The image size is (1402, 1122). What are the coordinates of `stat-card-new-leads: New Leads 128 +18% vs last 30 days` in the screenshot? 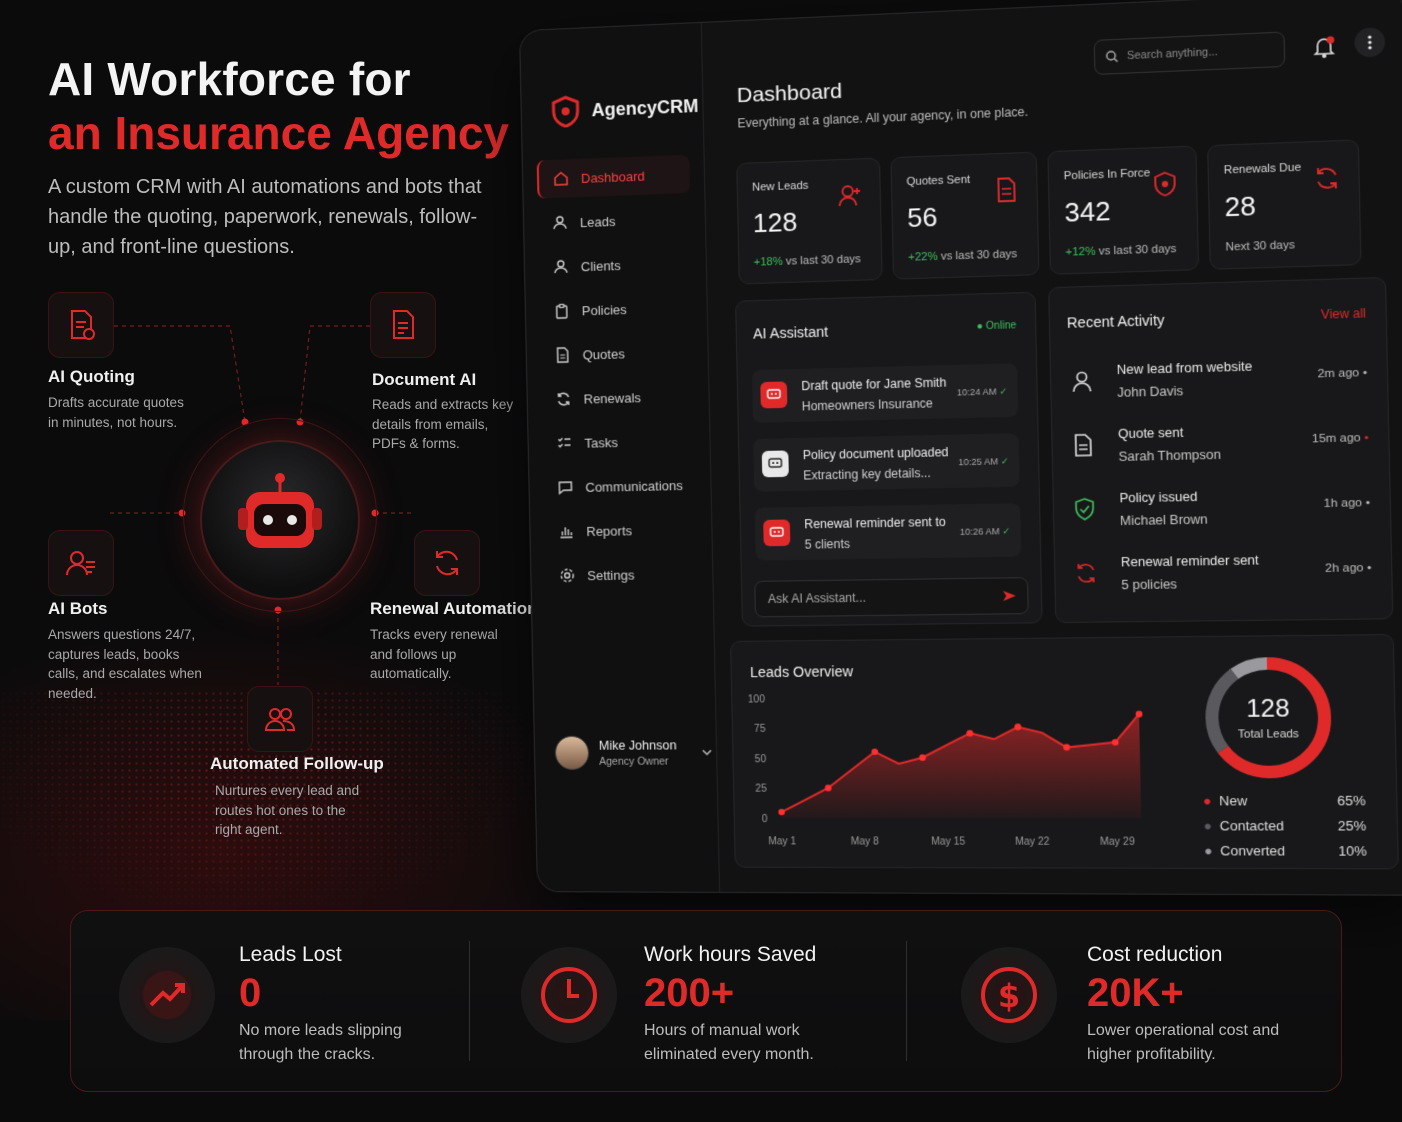 It's located at (809, 221).